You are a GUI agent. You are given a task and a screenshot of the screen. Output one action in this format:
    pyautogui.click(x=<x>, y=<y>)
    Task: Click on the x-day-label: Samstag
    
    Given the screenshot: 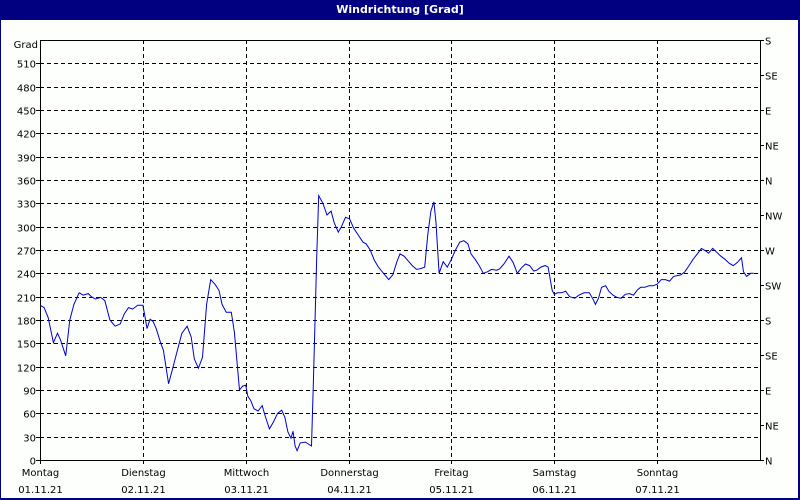 What is the action you would take?
    pyautogui.click(x=555, y=473)
    